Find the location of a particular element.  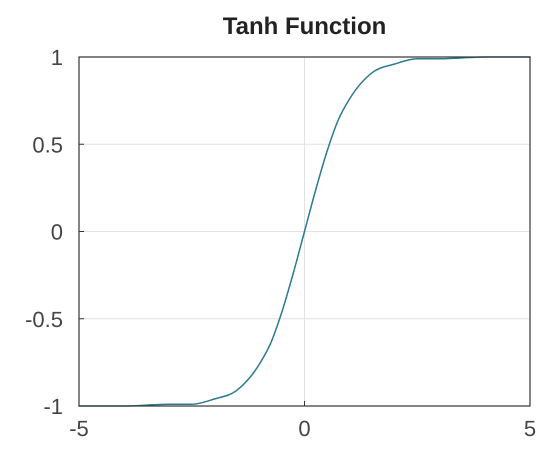

x-tick-label: -5 is located at coordinates (79, 428).